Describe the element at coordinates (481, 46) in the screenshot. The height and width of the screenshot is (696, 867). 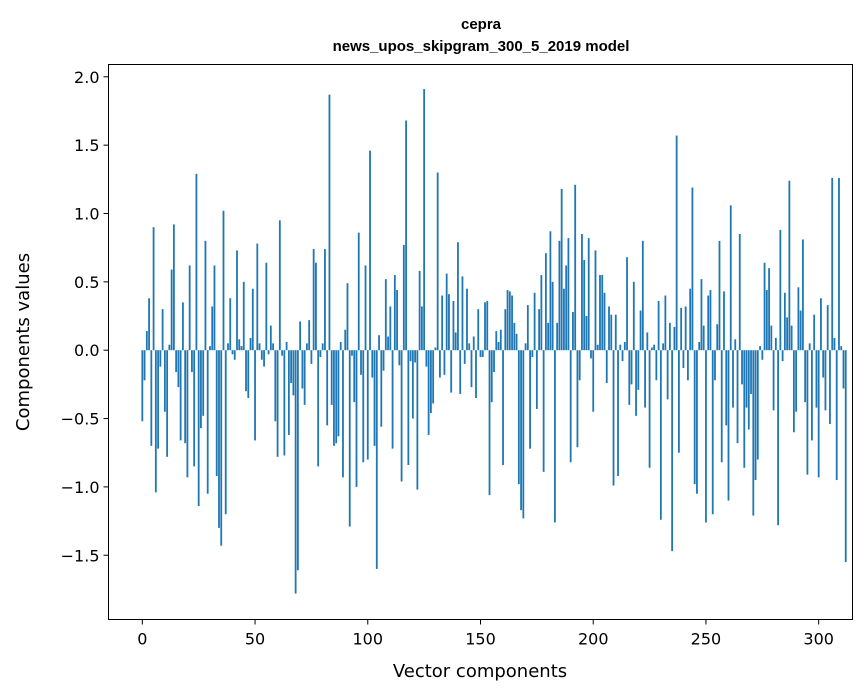
I see `chart-subtitle: news_upos_skipgram_300_5_2019 model` at that location.